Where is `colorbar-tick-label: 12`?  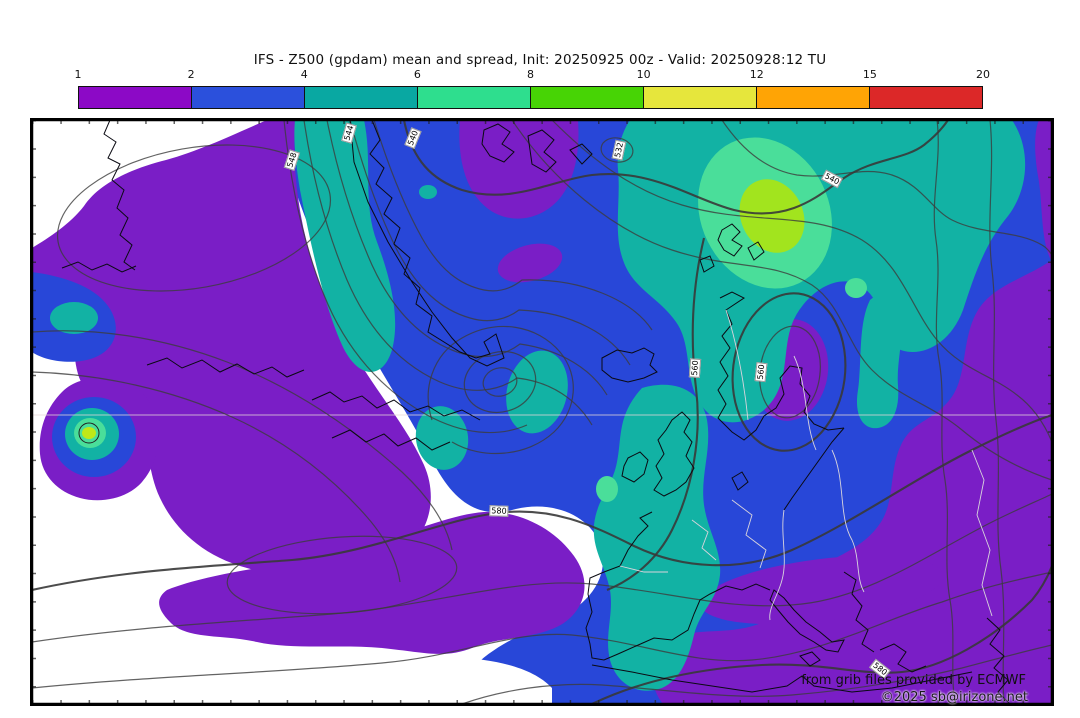
colorbar-tick-label: 12 is located at coordinates (756, 74).